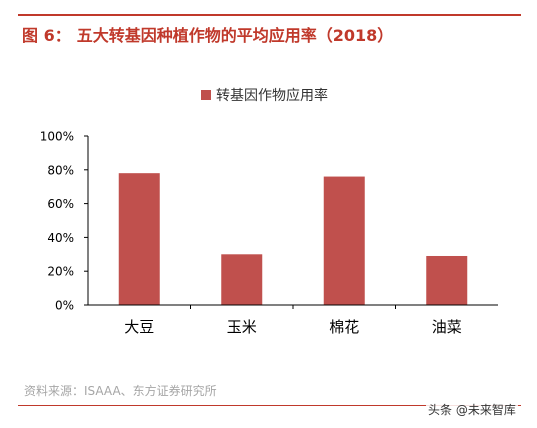  What do you see at coordinates (344, 327) in the screenshot?
I see `x-tick-label: 棉花` at bounding box center [344, 327].